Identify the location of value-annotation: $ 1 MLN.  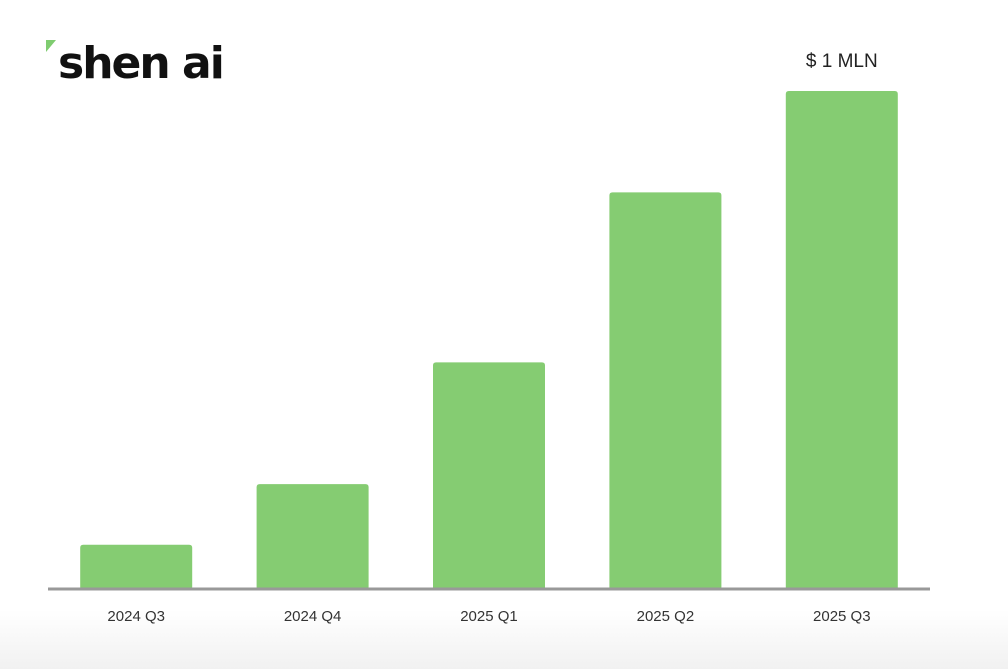
(842, 61).